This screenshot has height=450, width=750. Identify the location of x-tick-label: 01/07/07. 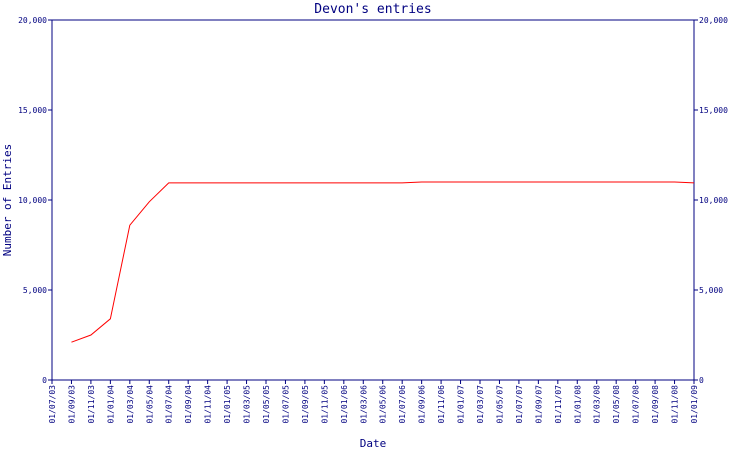
(519, 404).